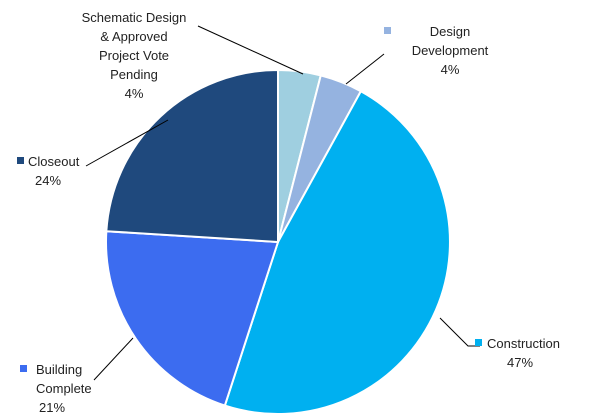  Describe the element at coordinates (59, 369) in the screenshot. I see `slice-name-label: Building` at that location.